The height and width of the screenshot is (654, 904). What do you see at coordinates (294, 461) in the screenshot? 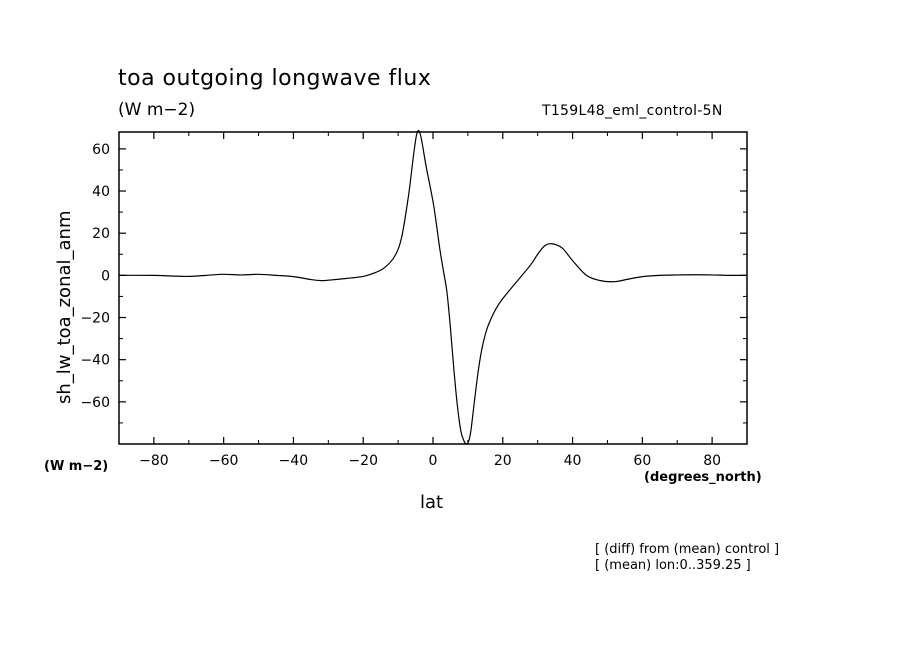
I see `x-tick-label: −40` at bounding box center [294, 461].